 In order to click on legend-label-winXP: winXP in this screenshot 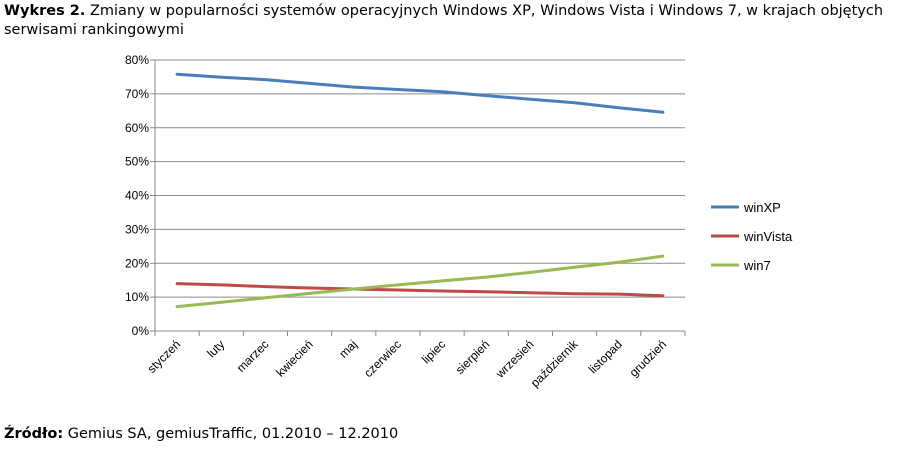, I will do `click(762, 207)`.